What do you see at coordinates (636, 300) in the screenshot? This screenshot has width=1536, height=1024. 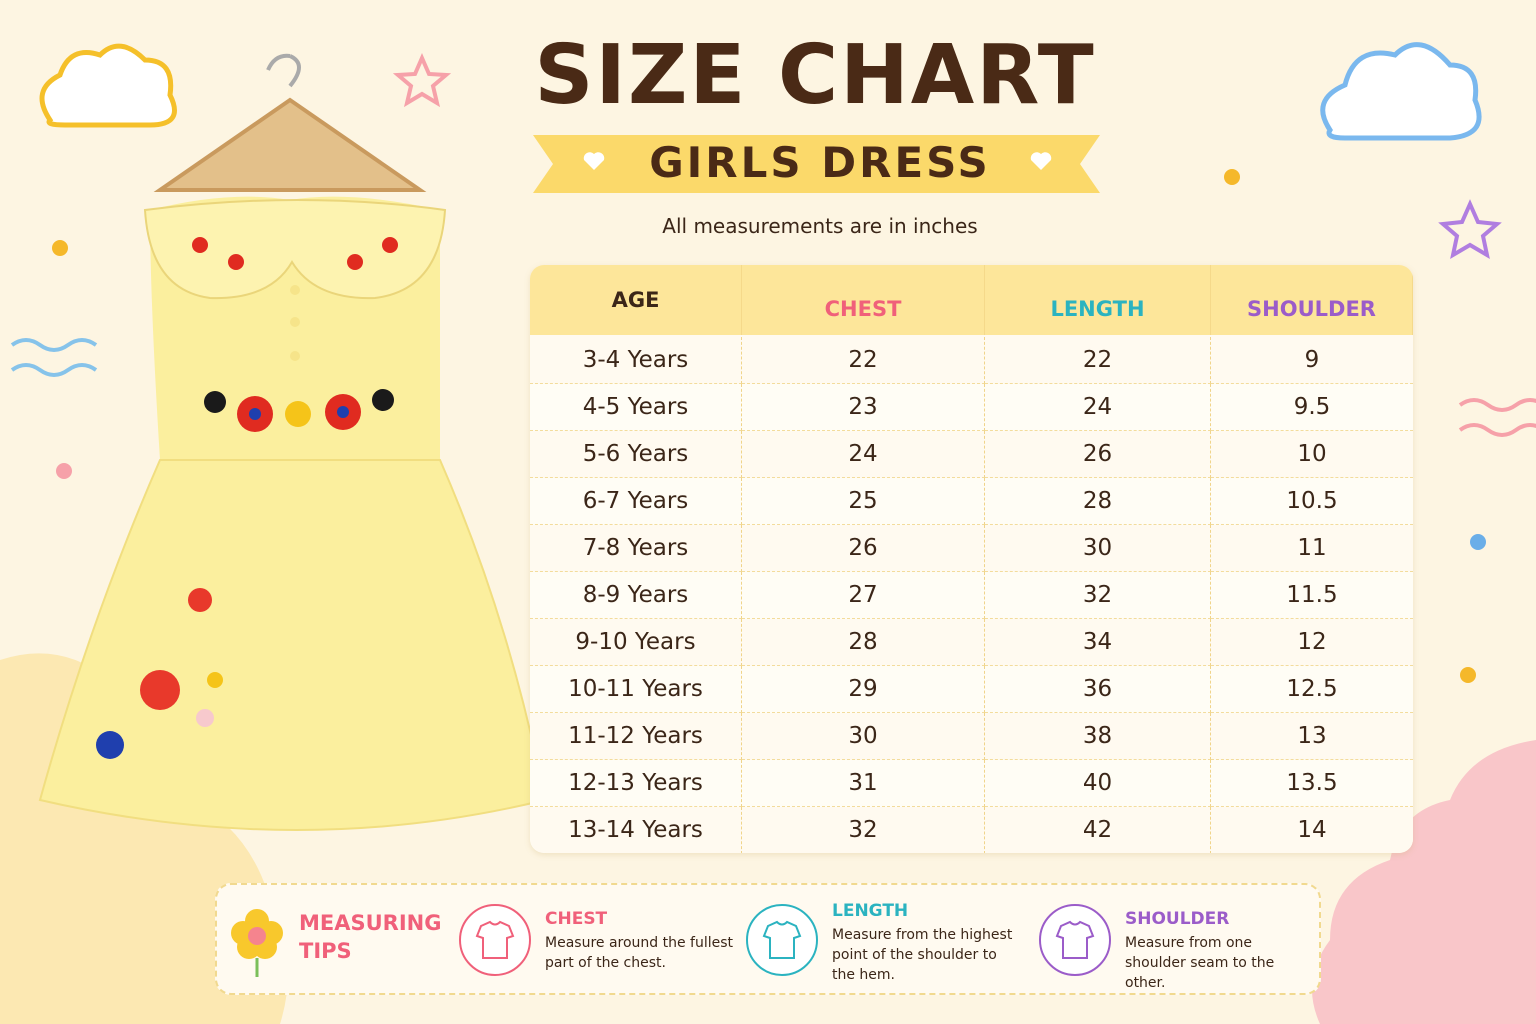 I see `column-header: AGE` at bounding box center [636, 300].